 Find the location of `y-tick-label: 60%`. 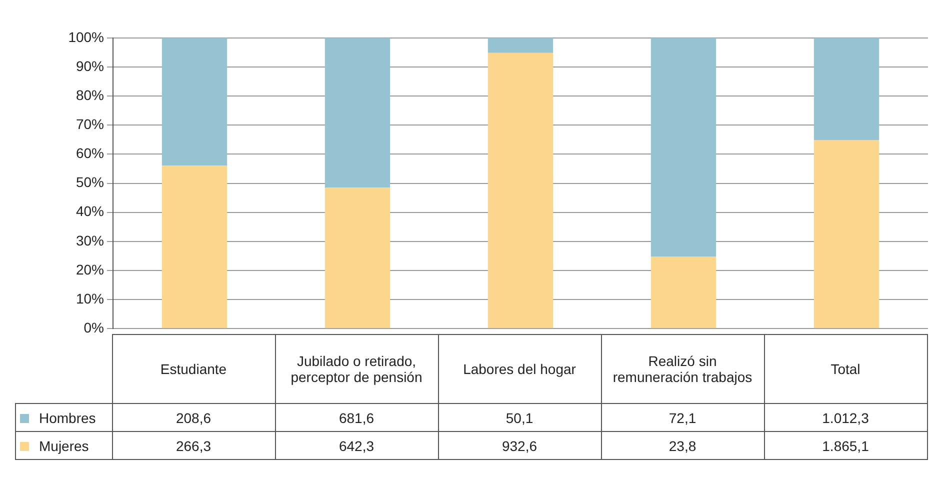

y-tick-label: 60% is located at coordinates (90, 153).